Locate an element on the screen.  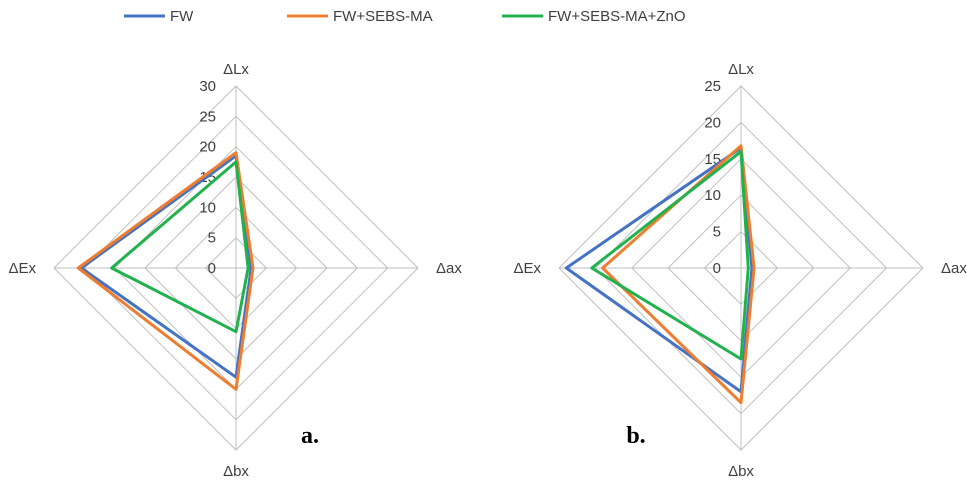
series-fw-sebs-ma-b is located at coordinates (678, 274).